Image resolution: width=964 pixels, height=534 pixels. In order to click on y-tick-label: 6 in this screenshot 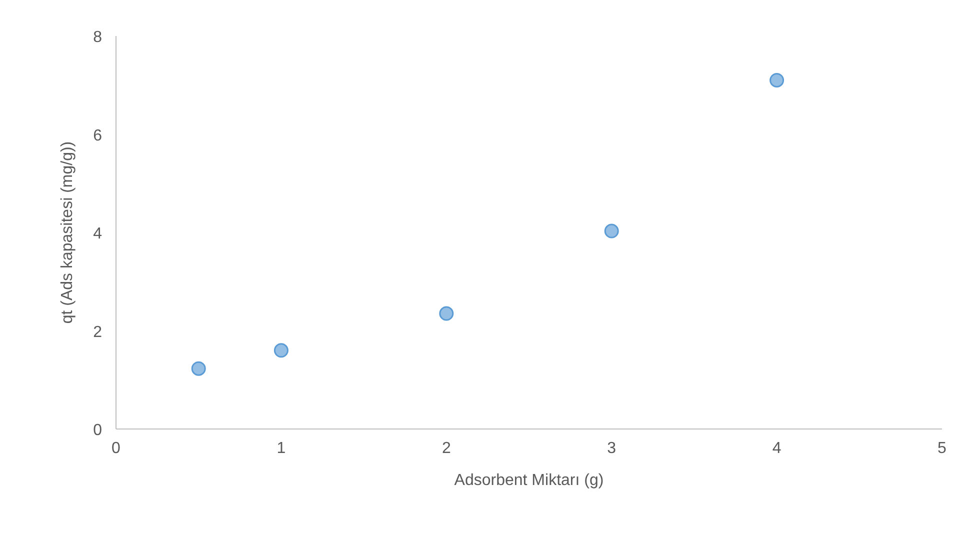, I will do `click(97, 135)`.